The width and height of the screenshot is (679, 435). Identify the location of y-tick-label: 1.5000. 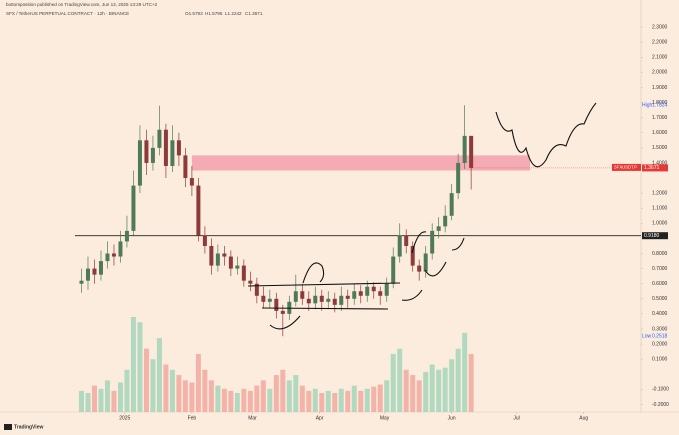
(660, 148).